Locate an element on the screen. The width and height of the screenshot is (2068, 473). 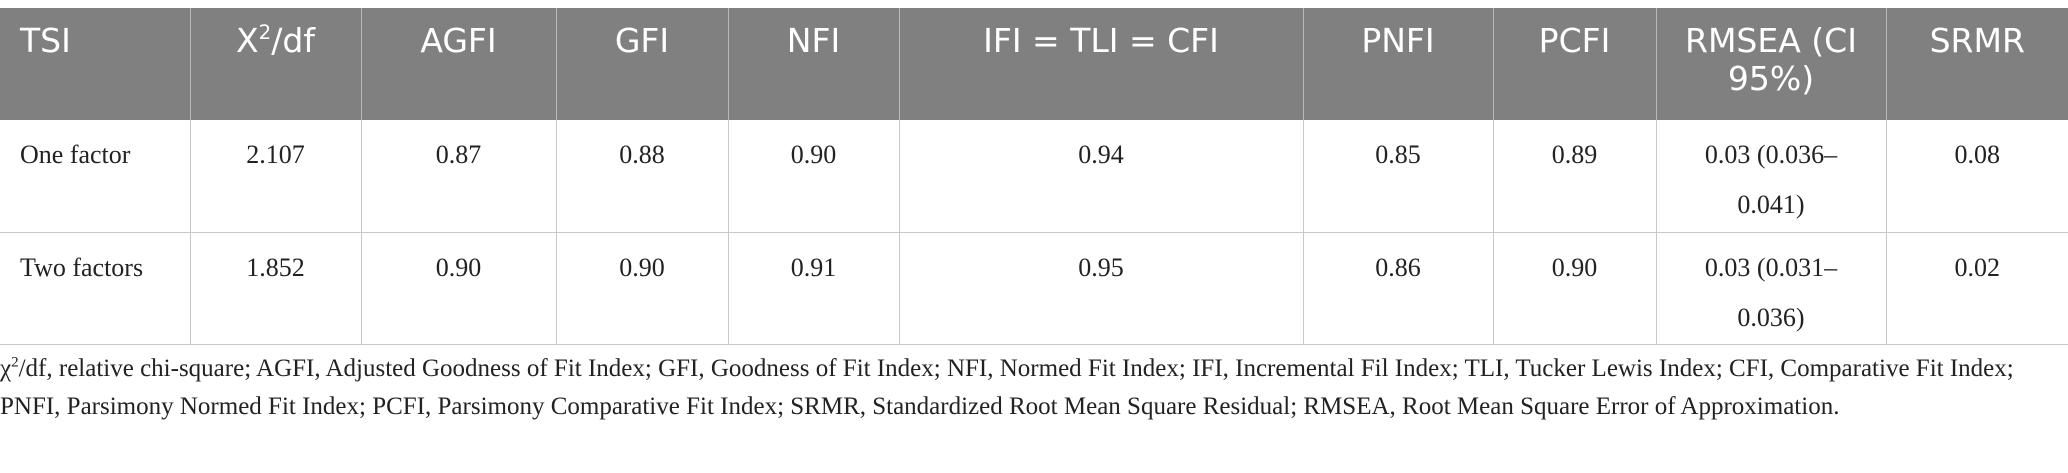
row-label: One factor is located at coordinates (95, 176).